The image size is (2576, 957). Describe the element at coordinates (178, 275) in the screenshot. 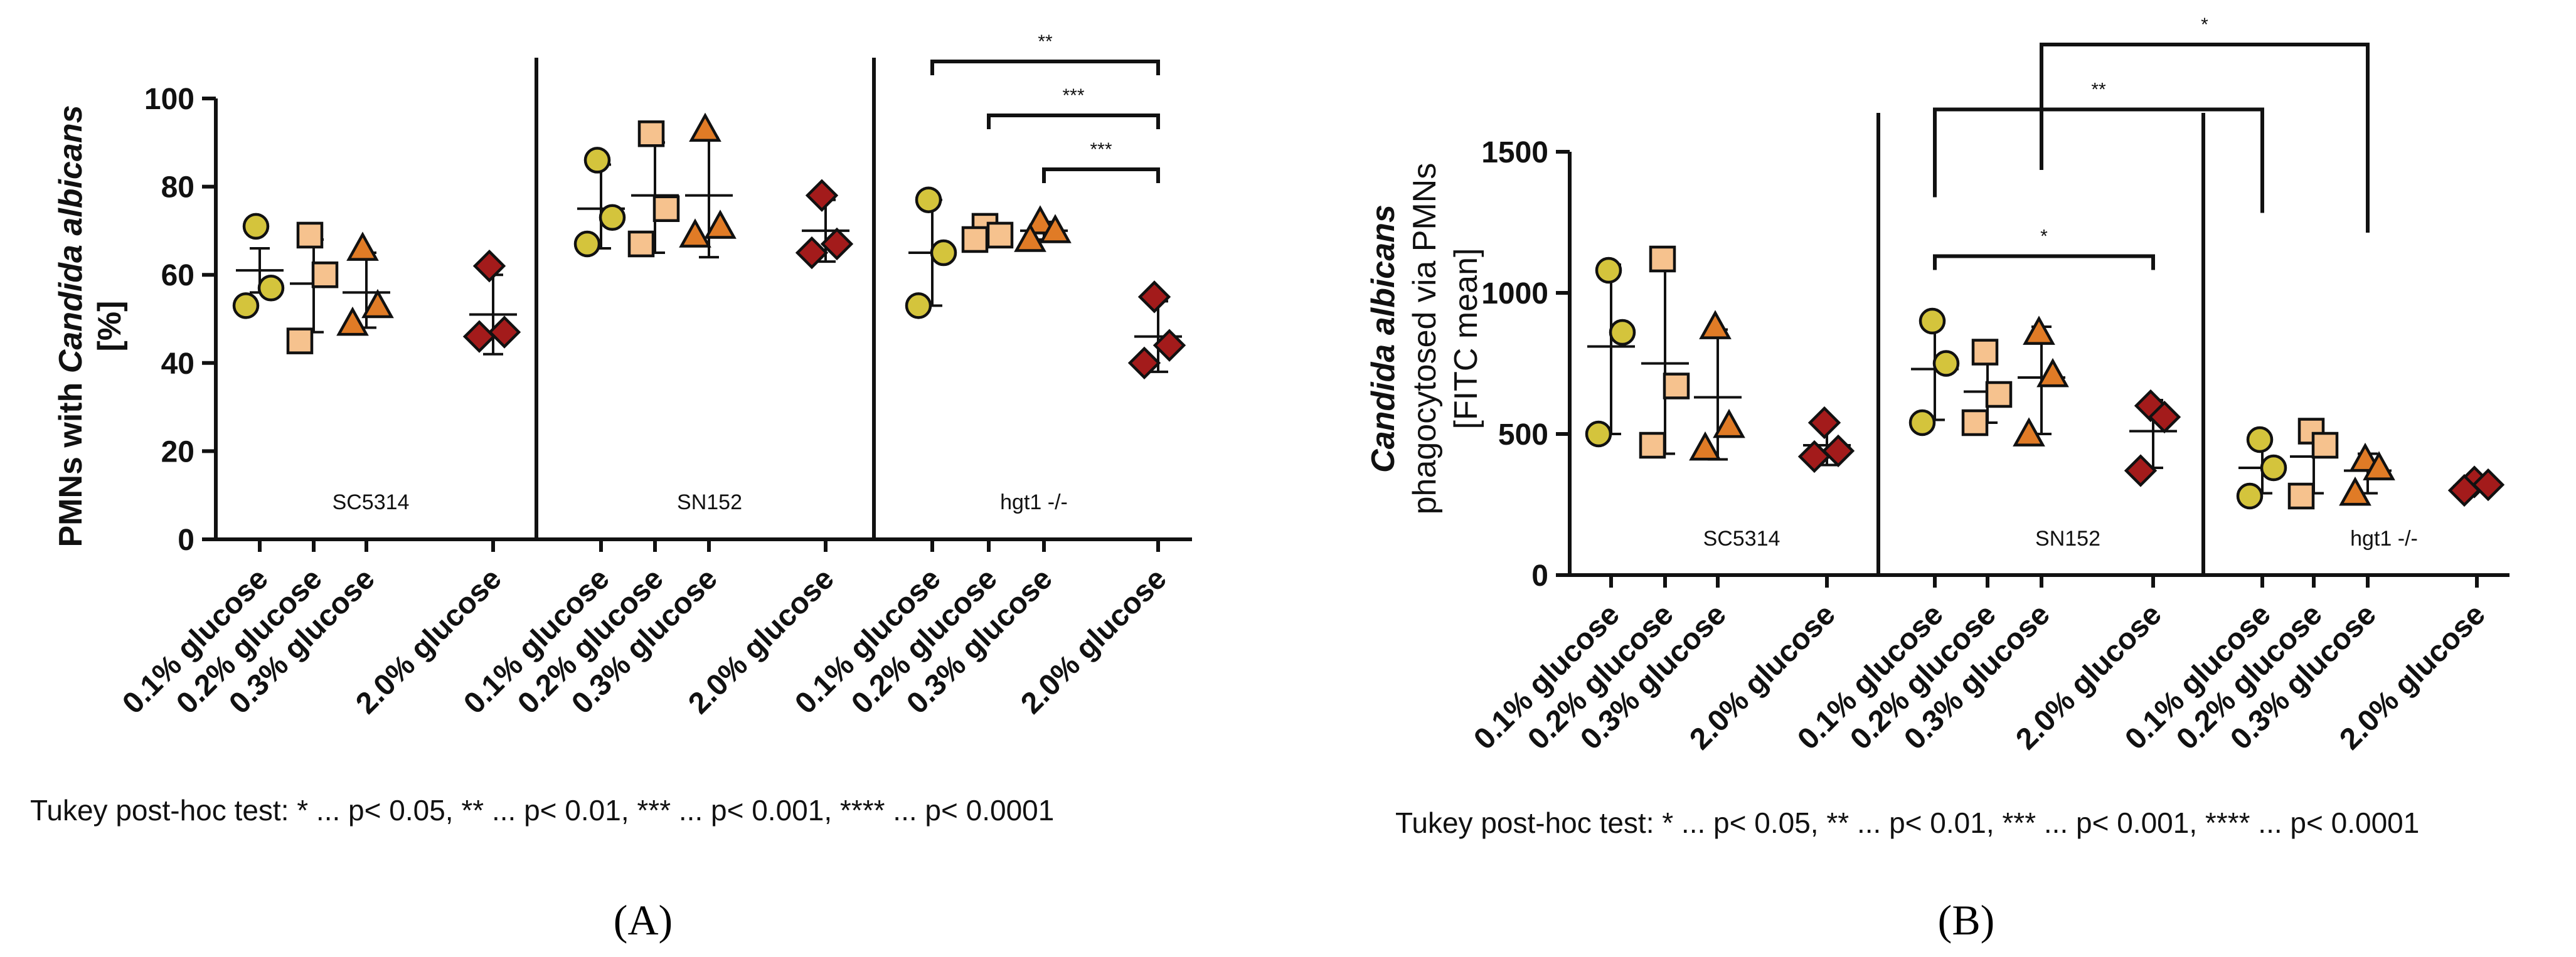

I see `undefined-y-tick-label-60: 60` at that location.